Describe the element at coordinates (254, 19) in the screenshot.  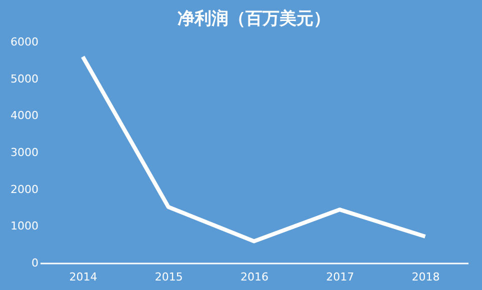
I see `chart-title: 净利润（百万美元）` at that location.